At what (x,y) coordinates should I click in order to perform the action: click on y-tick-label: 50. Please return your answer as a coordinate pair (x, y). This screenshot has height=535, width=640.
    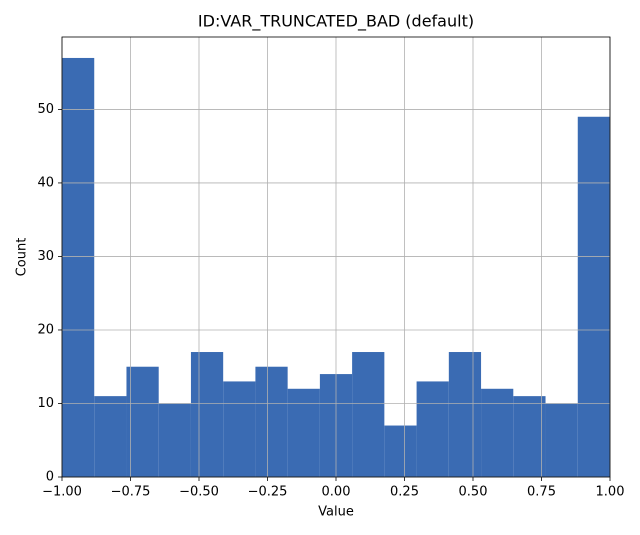
    Looking at the image, I should click on (45, 109).